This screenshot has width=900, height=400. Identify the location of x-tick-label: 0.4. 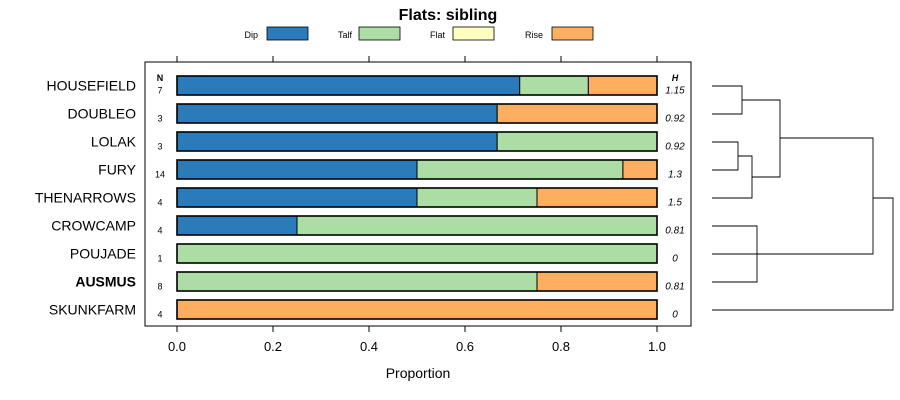
(369, 346).